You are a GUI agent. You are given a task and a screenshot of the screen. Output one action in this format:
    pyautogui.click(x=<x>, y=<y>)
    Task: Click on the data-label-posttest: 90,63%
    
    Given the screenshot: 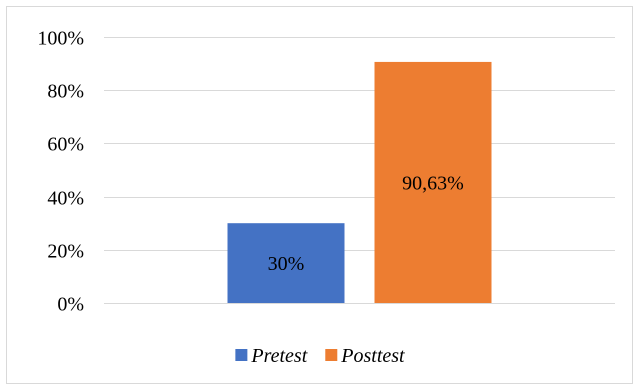 What is the action you would take?
    pyautogui.click(x=433, y=183)
    